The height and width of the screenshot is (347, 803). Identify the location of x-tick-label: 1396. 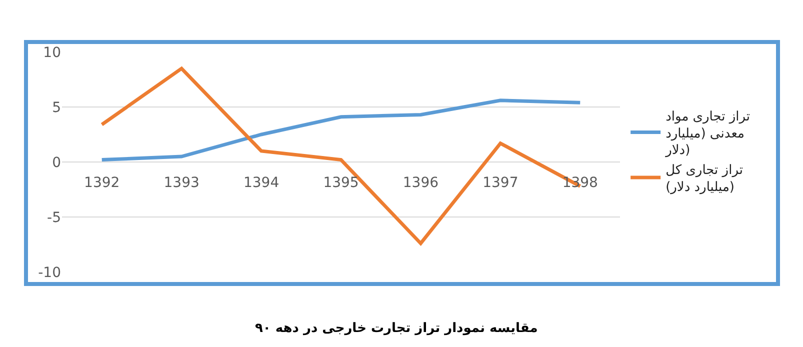
(420, 183).